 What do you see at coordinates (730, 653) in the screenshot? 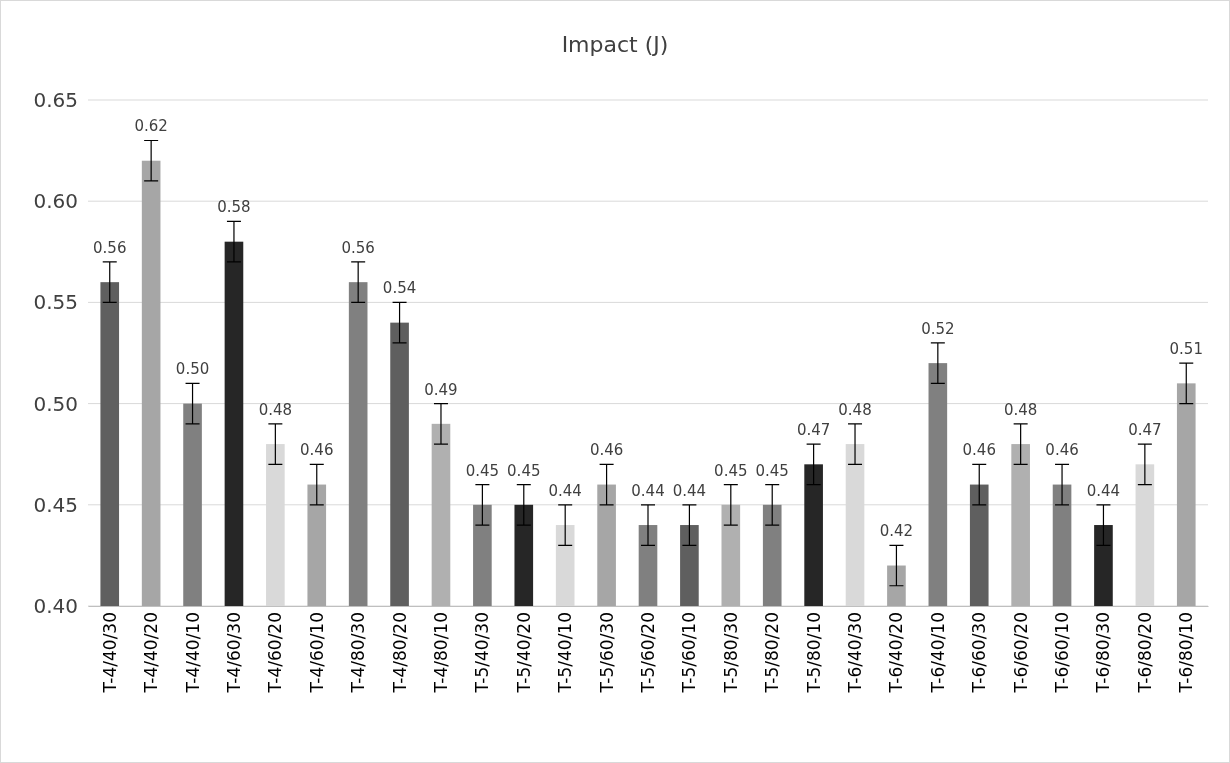
I see `x-tick-label: T-5/80/30` at bounding box center [730, 653].